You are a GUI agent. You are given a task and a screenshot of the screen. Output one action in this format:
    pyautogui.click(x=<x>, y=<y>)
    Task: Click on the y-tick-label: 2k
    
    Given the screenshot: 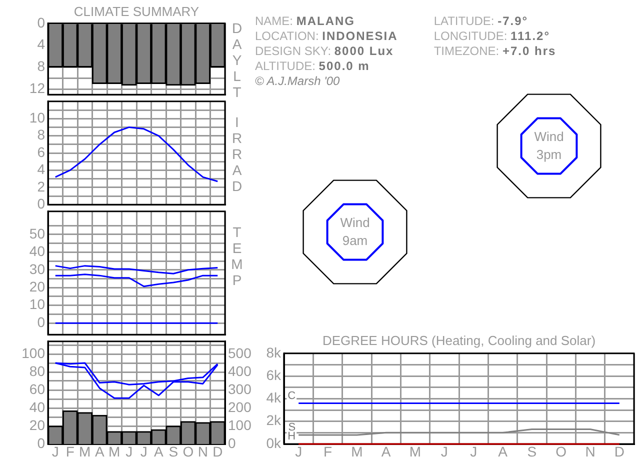 What is the action you would take?
    pyautogui.click(x=274, y=420)
    